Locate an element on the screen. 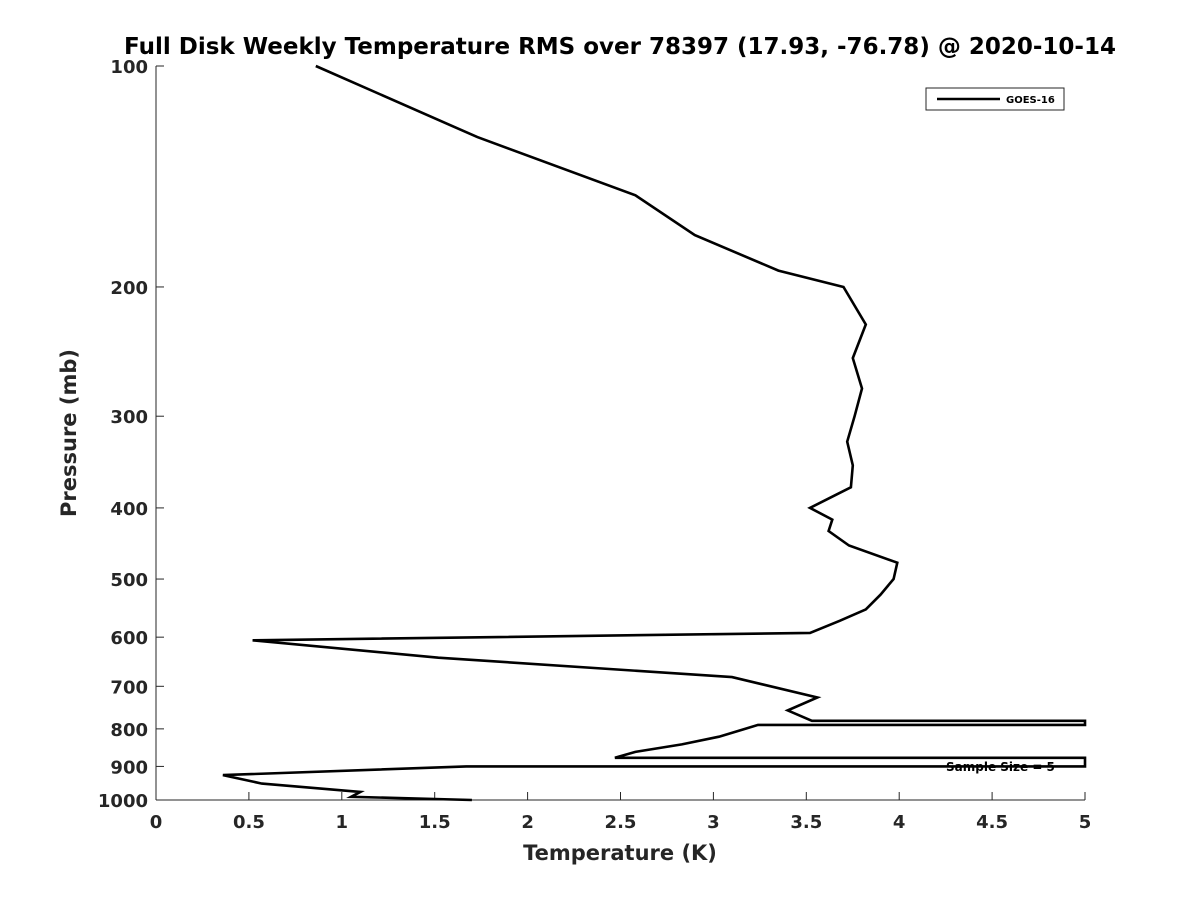 This screenshot has height=900, width=1200. legend: GOES-16 is located at coordinates (995, 99).